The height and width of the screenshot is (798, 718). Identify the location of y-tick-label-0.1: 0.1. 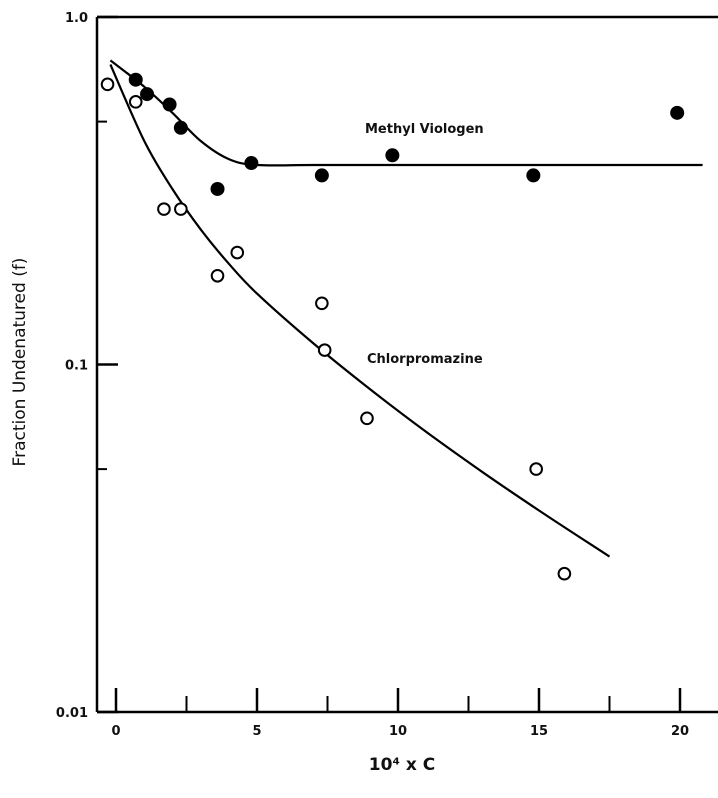
(76, 366).